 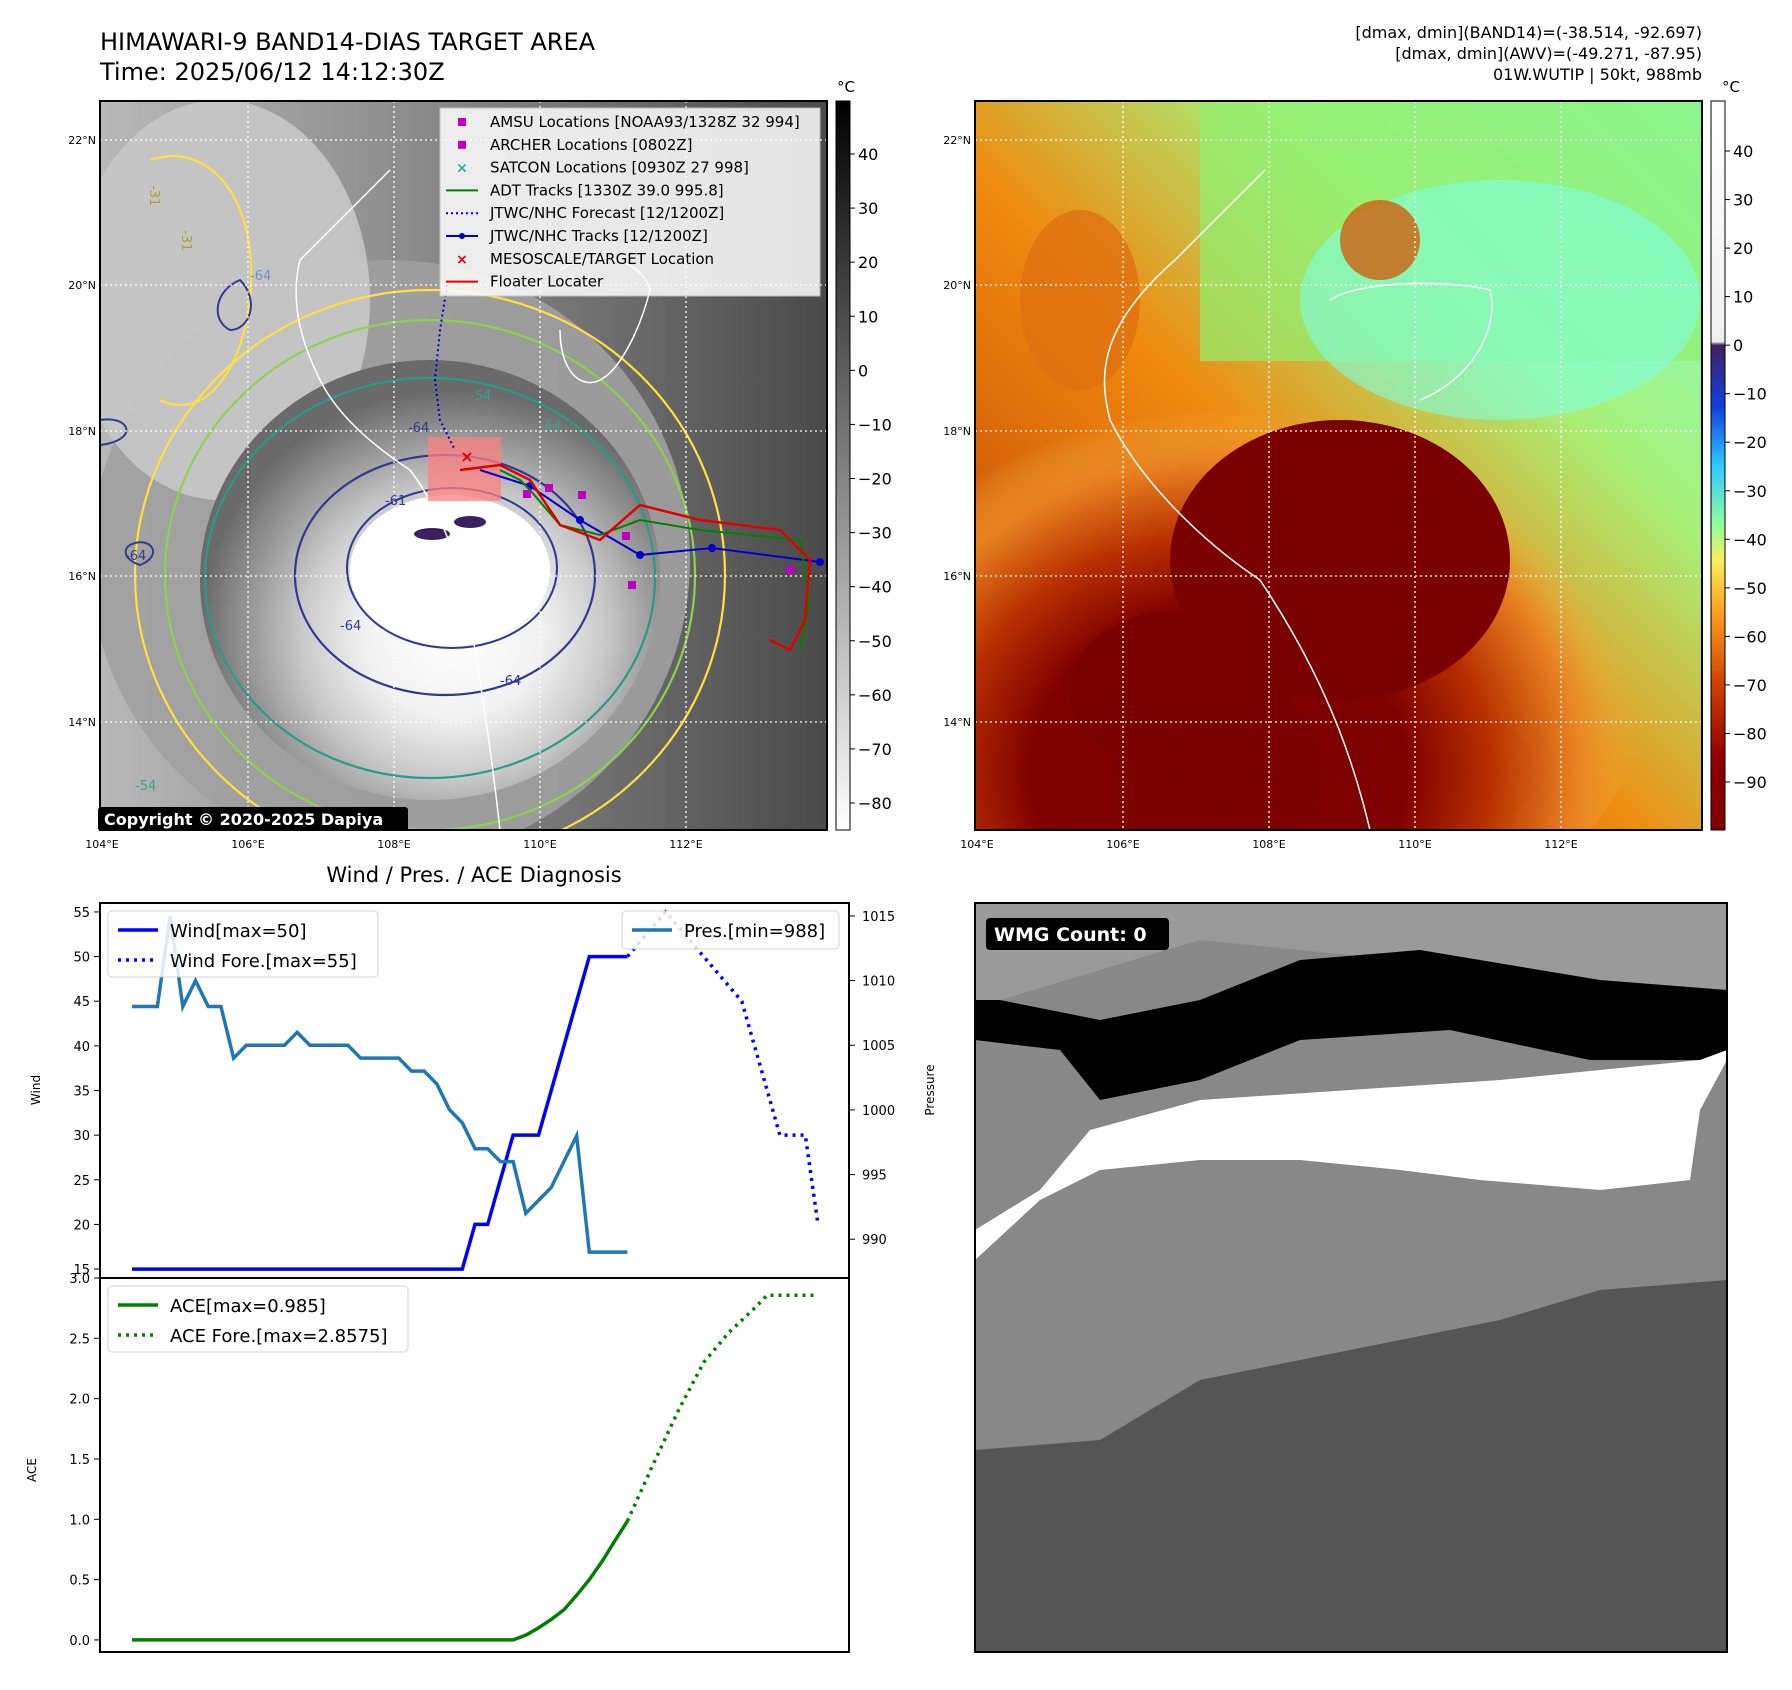 What do you see at coordinates (875, 533) in the screenshot?
I see `ir-cb-tick: −30` at bounding box center [875, 533].